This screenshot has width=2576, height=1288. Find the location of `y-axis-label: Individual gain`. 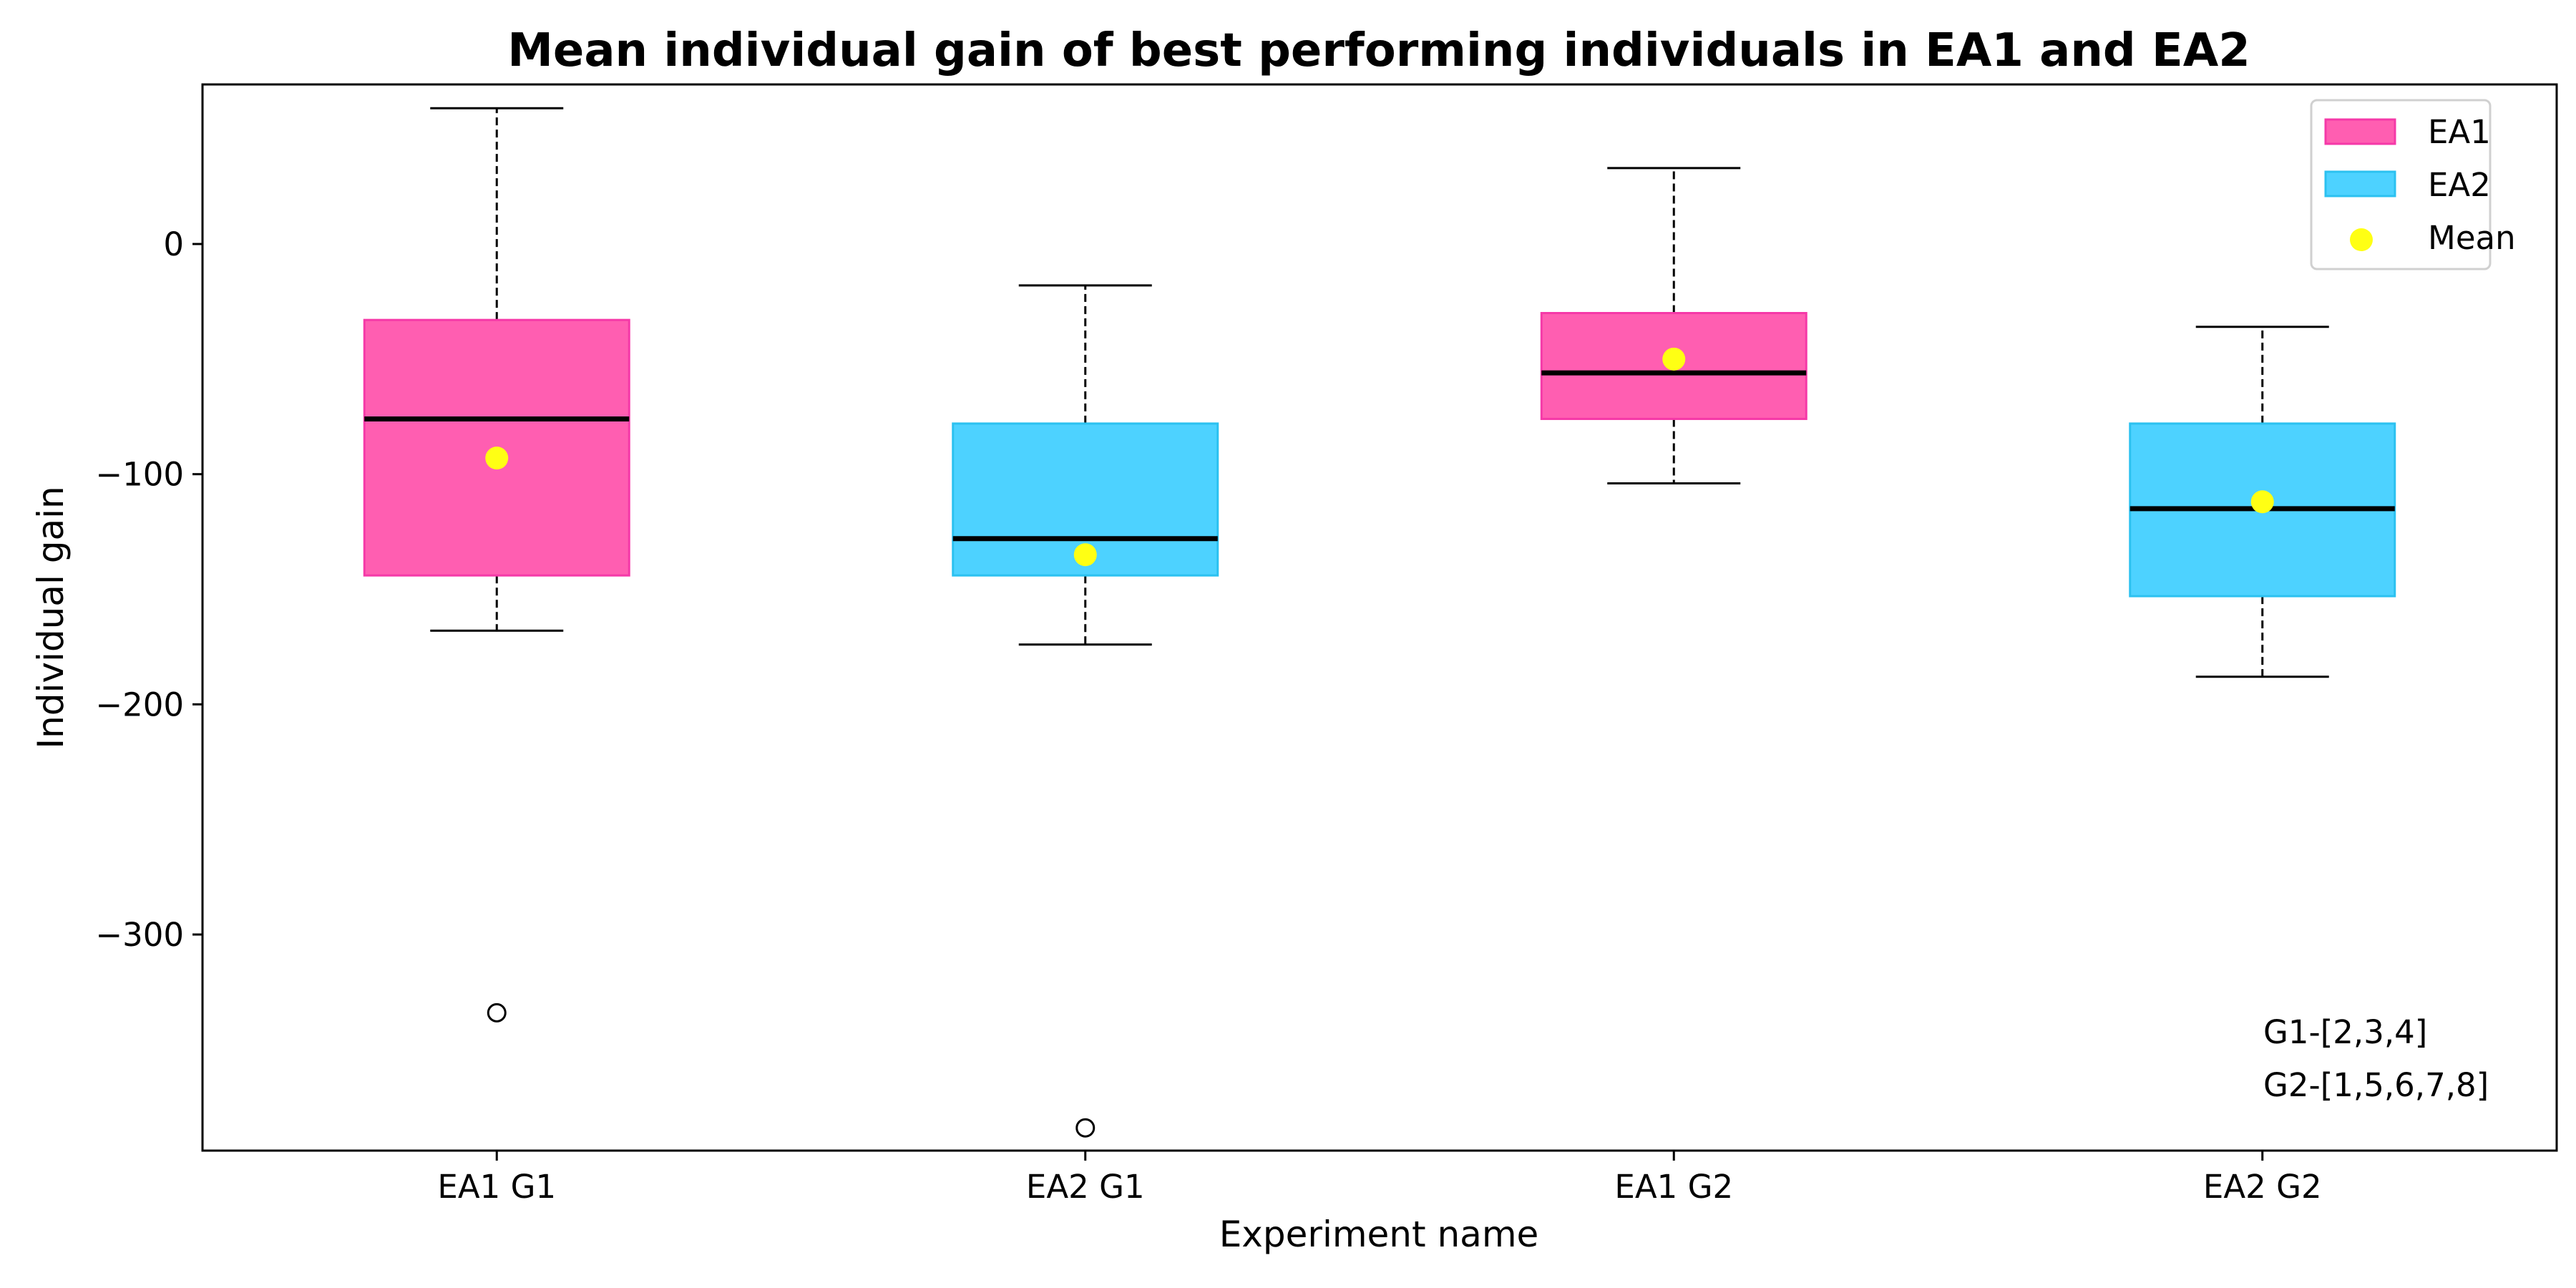

y-axis-label: Individual gain is located at coordinates (51, 617).